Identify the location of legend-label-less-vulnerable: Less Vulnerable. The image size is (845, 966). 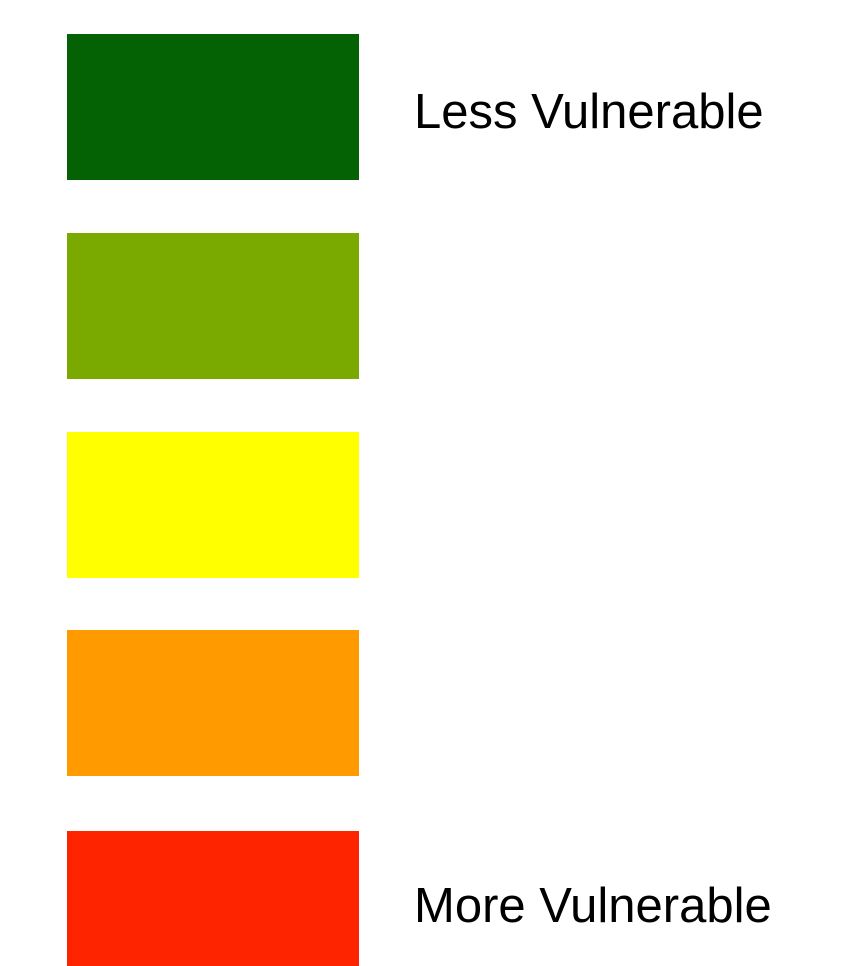
(589, 112).